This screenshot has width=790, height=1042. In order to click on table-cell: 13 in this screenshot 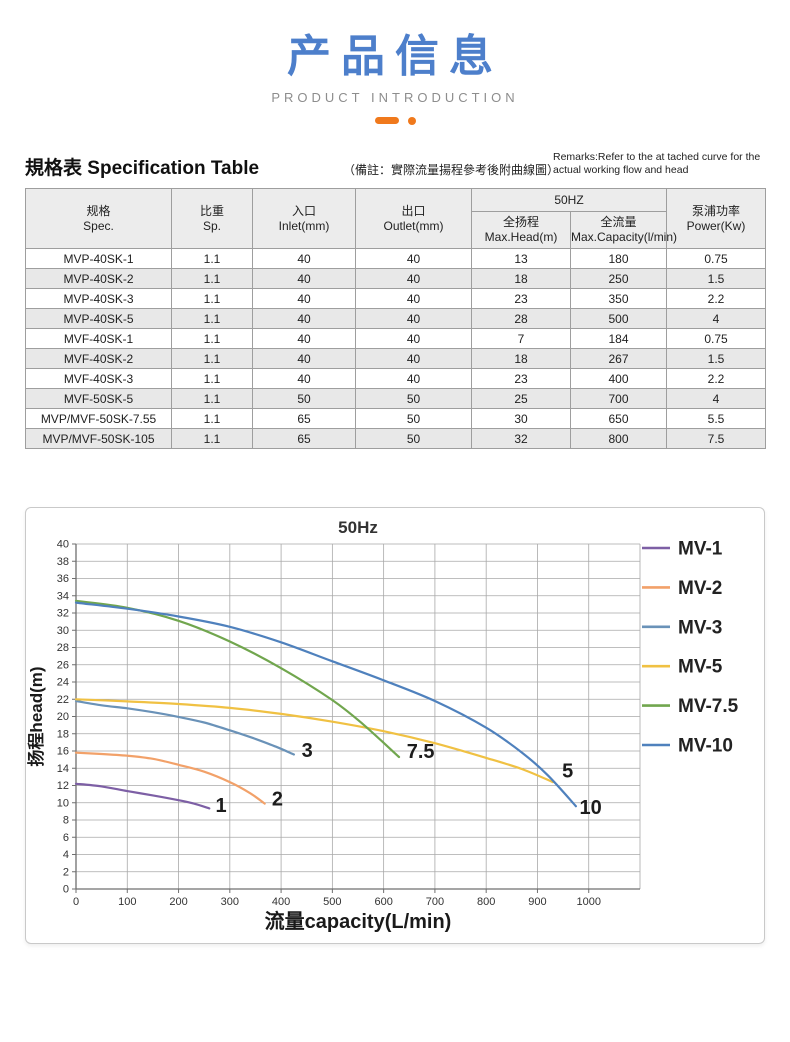, I will do `click(521, 258)`.